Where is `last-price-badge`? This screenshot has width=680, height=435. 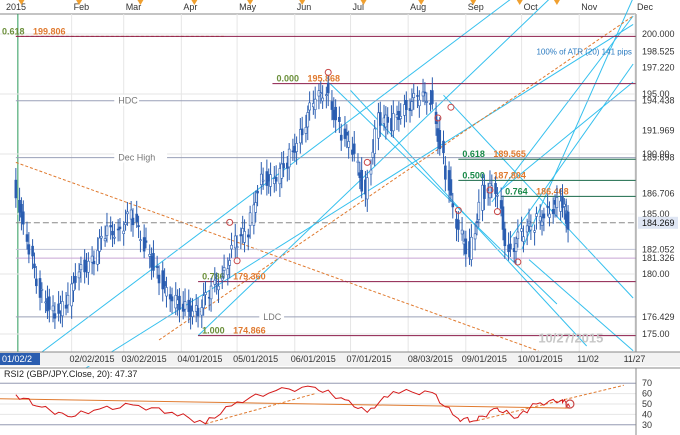
last-price-badge is located at coordinates (658, 222).